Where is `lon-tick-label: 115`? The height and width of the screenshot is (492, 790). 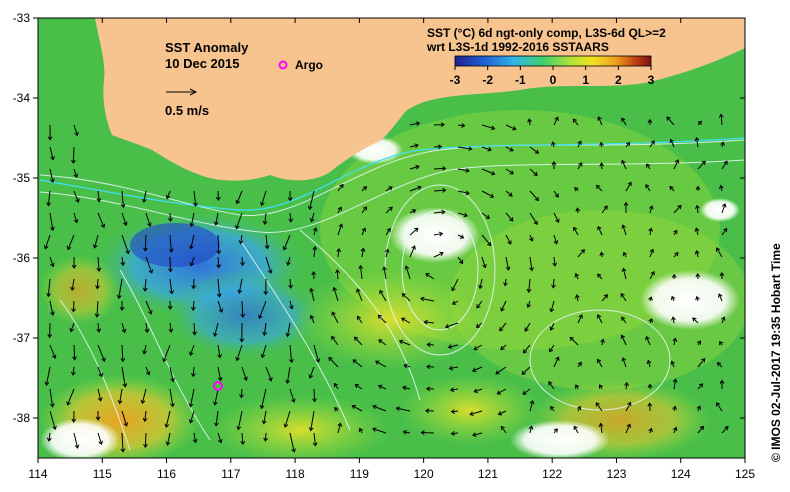
lon-tick-label: 115 is located at coordinates (102, 474).